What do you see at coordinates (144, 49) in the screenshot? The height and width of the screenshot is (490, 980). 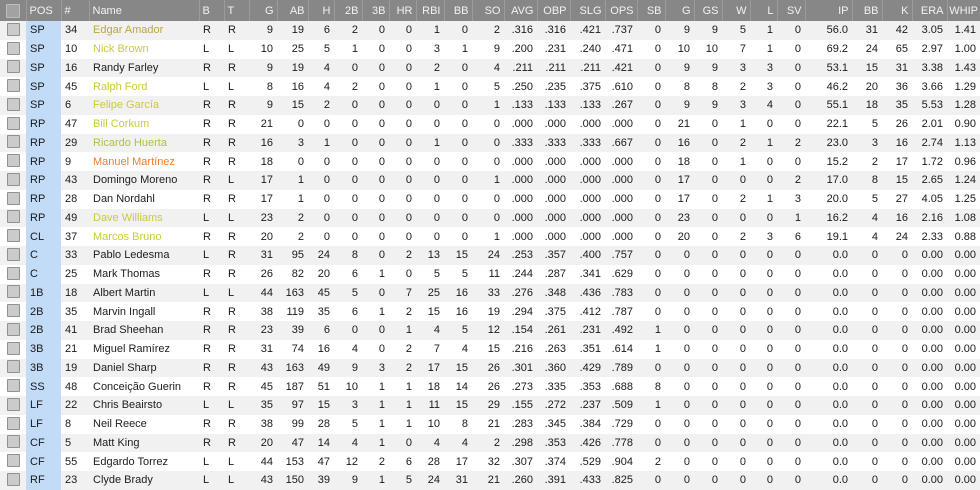 I see `player-name-link: Nick Brown` at bounding box center [144, 49].